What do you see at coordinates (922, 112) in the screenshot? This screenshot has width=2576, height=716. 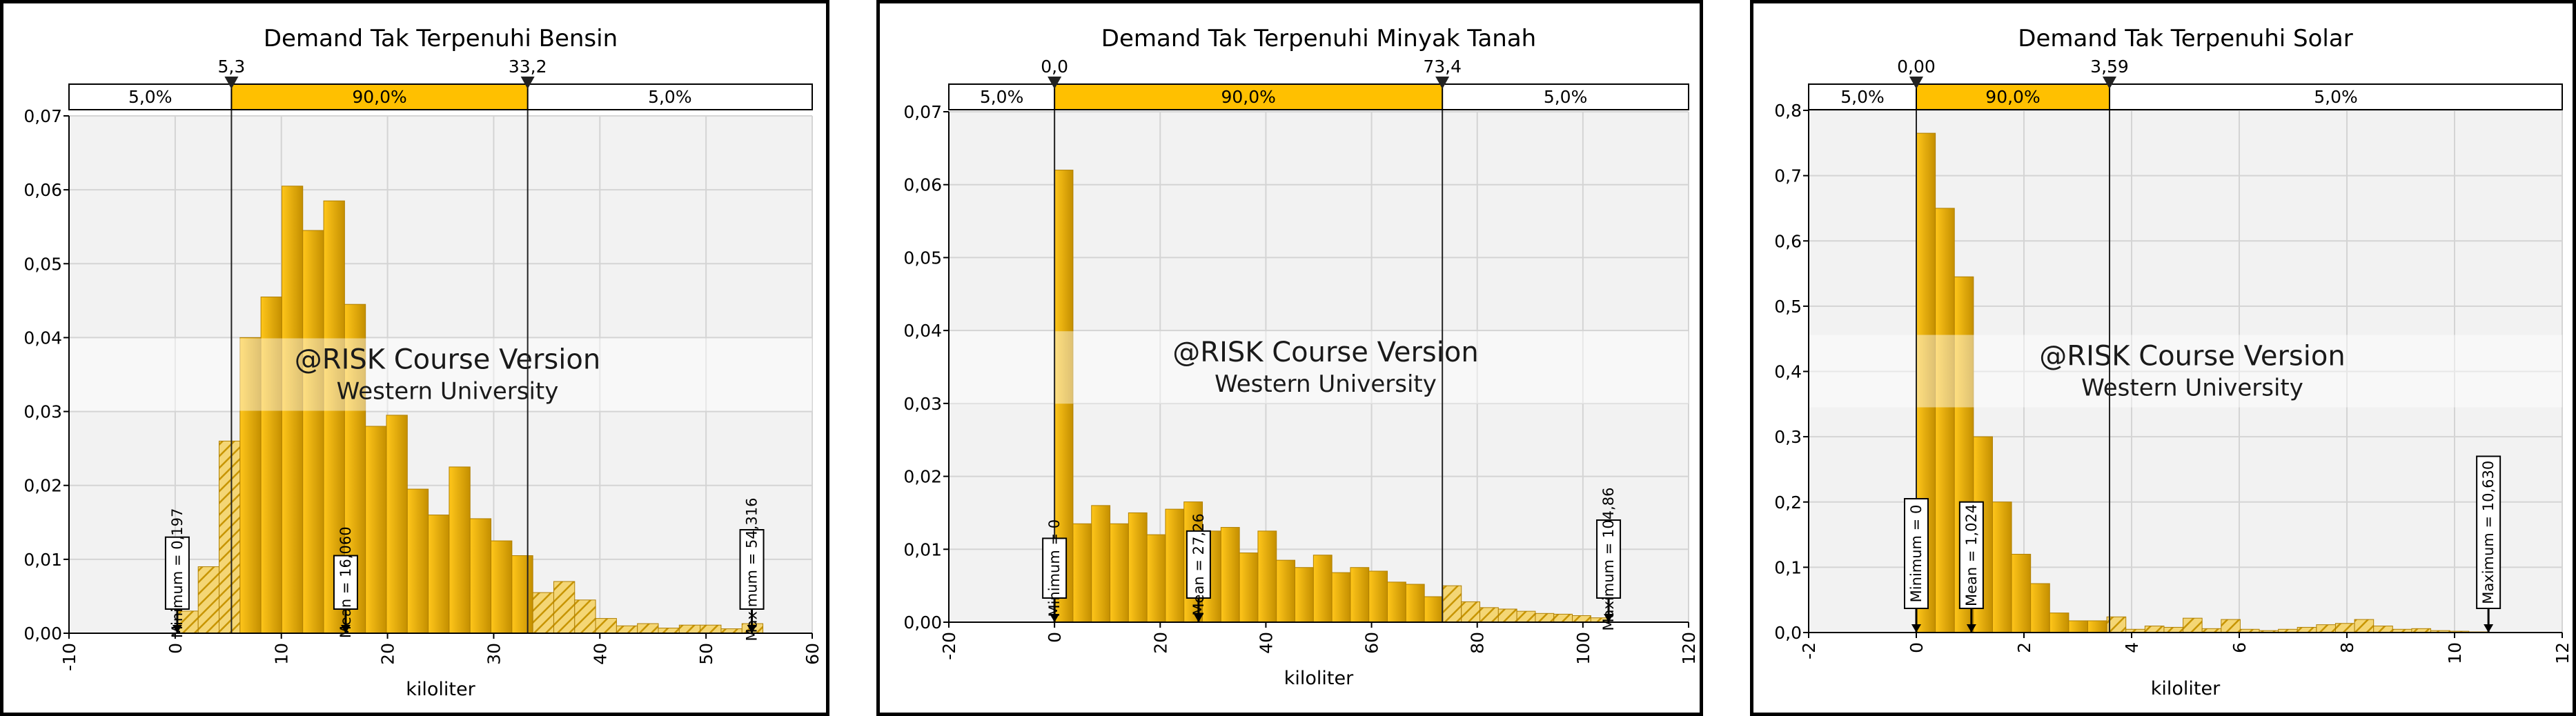 I see `y-tick-label: 0,07` at bounding box center [922, 112].